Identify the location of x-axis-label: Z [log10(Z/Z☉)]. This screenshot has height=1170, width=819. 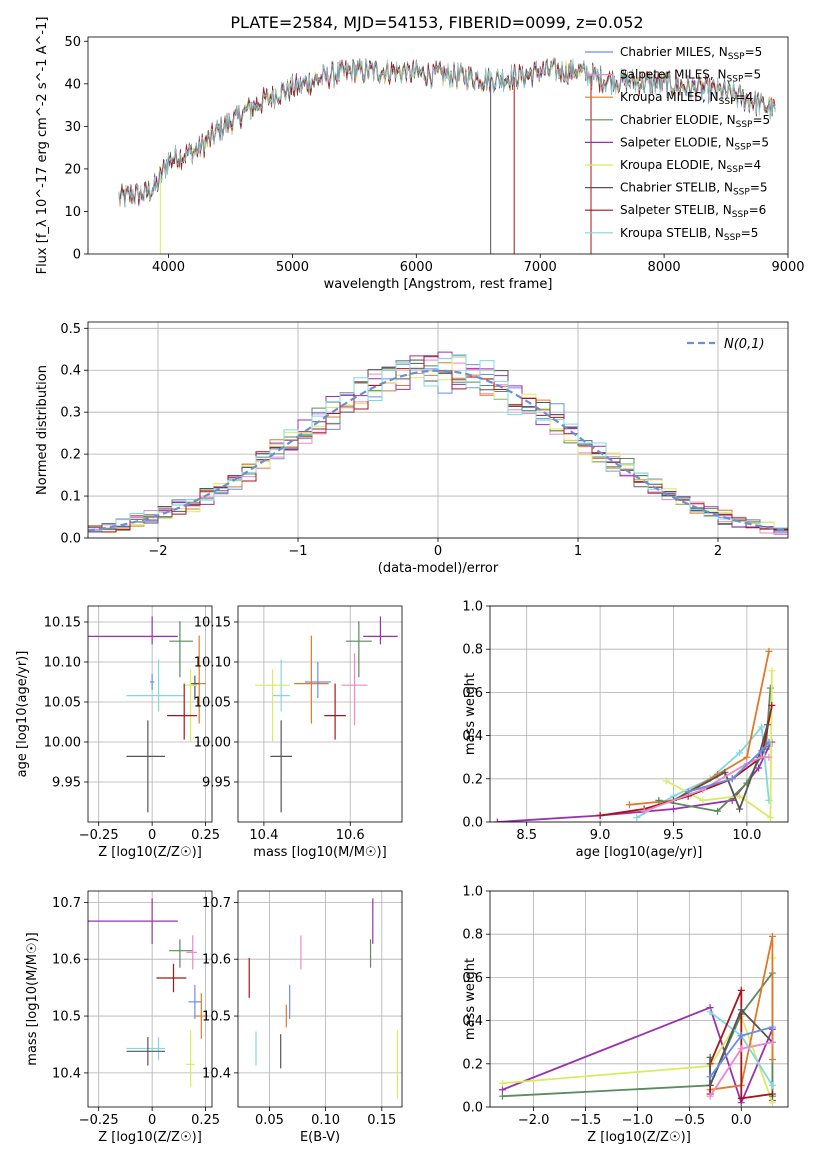
(150, 1137).